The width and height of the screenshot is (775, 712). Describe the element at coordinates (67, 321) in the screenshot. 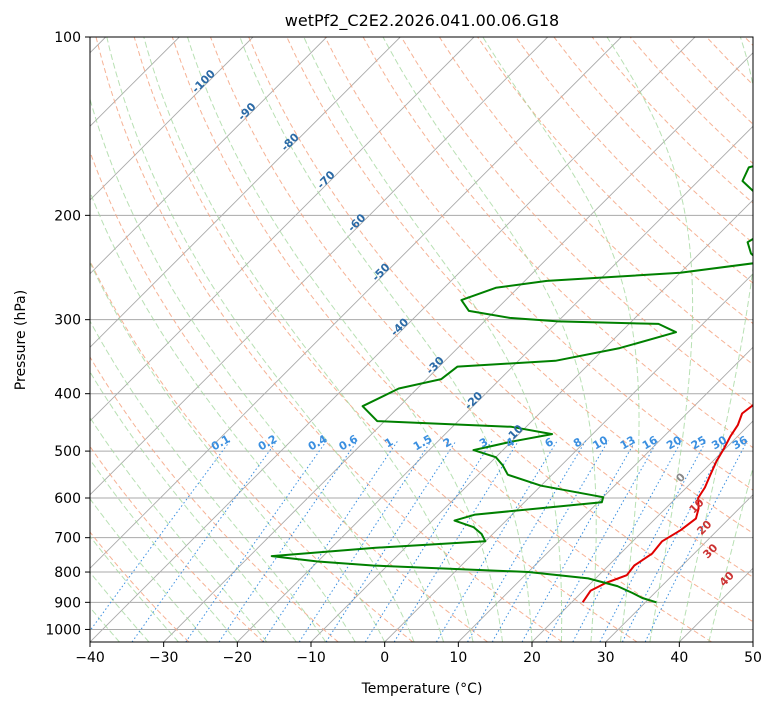

I see `y-tick-label: 300` at that location.